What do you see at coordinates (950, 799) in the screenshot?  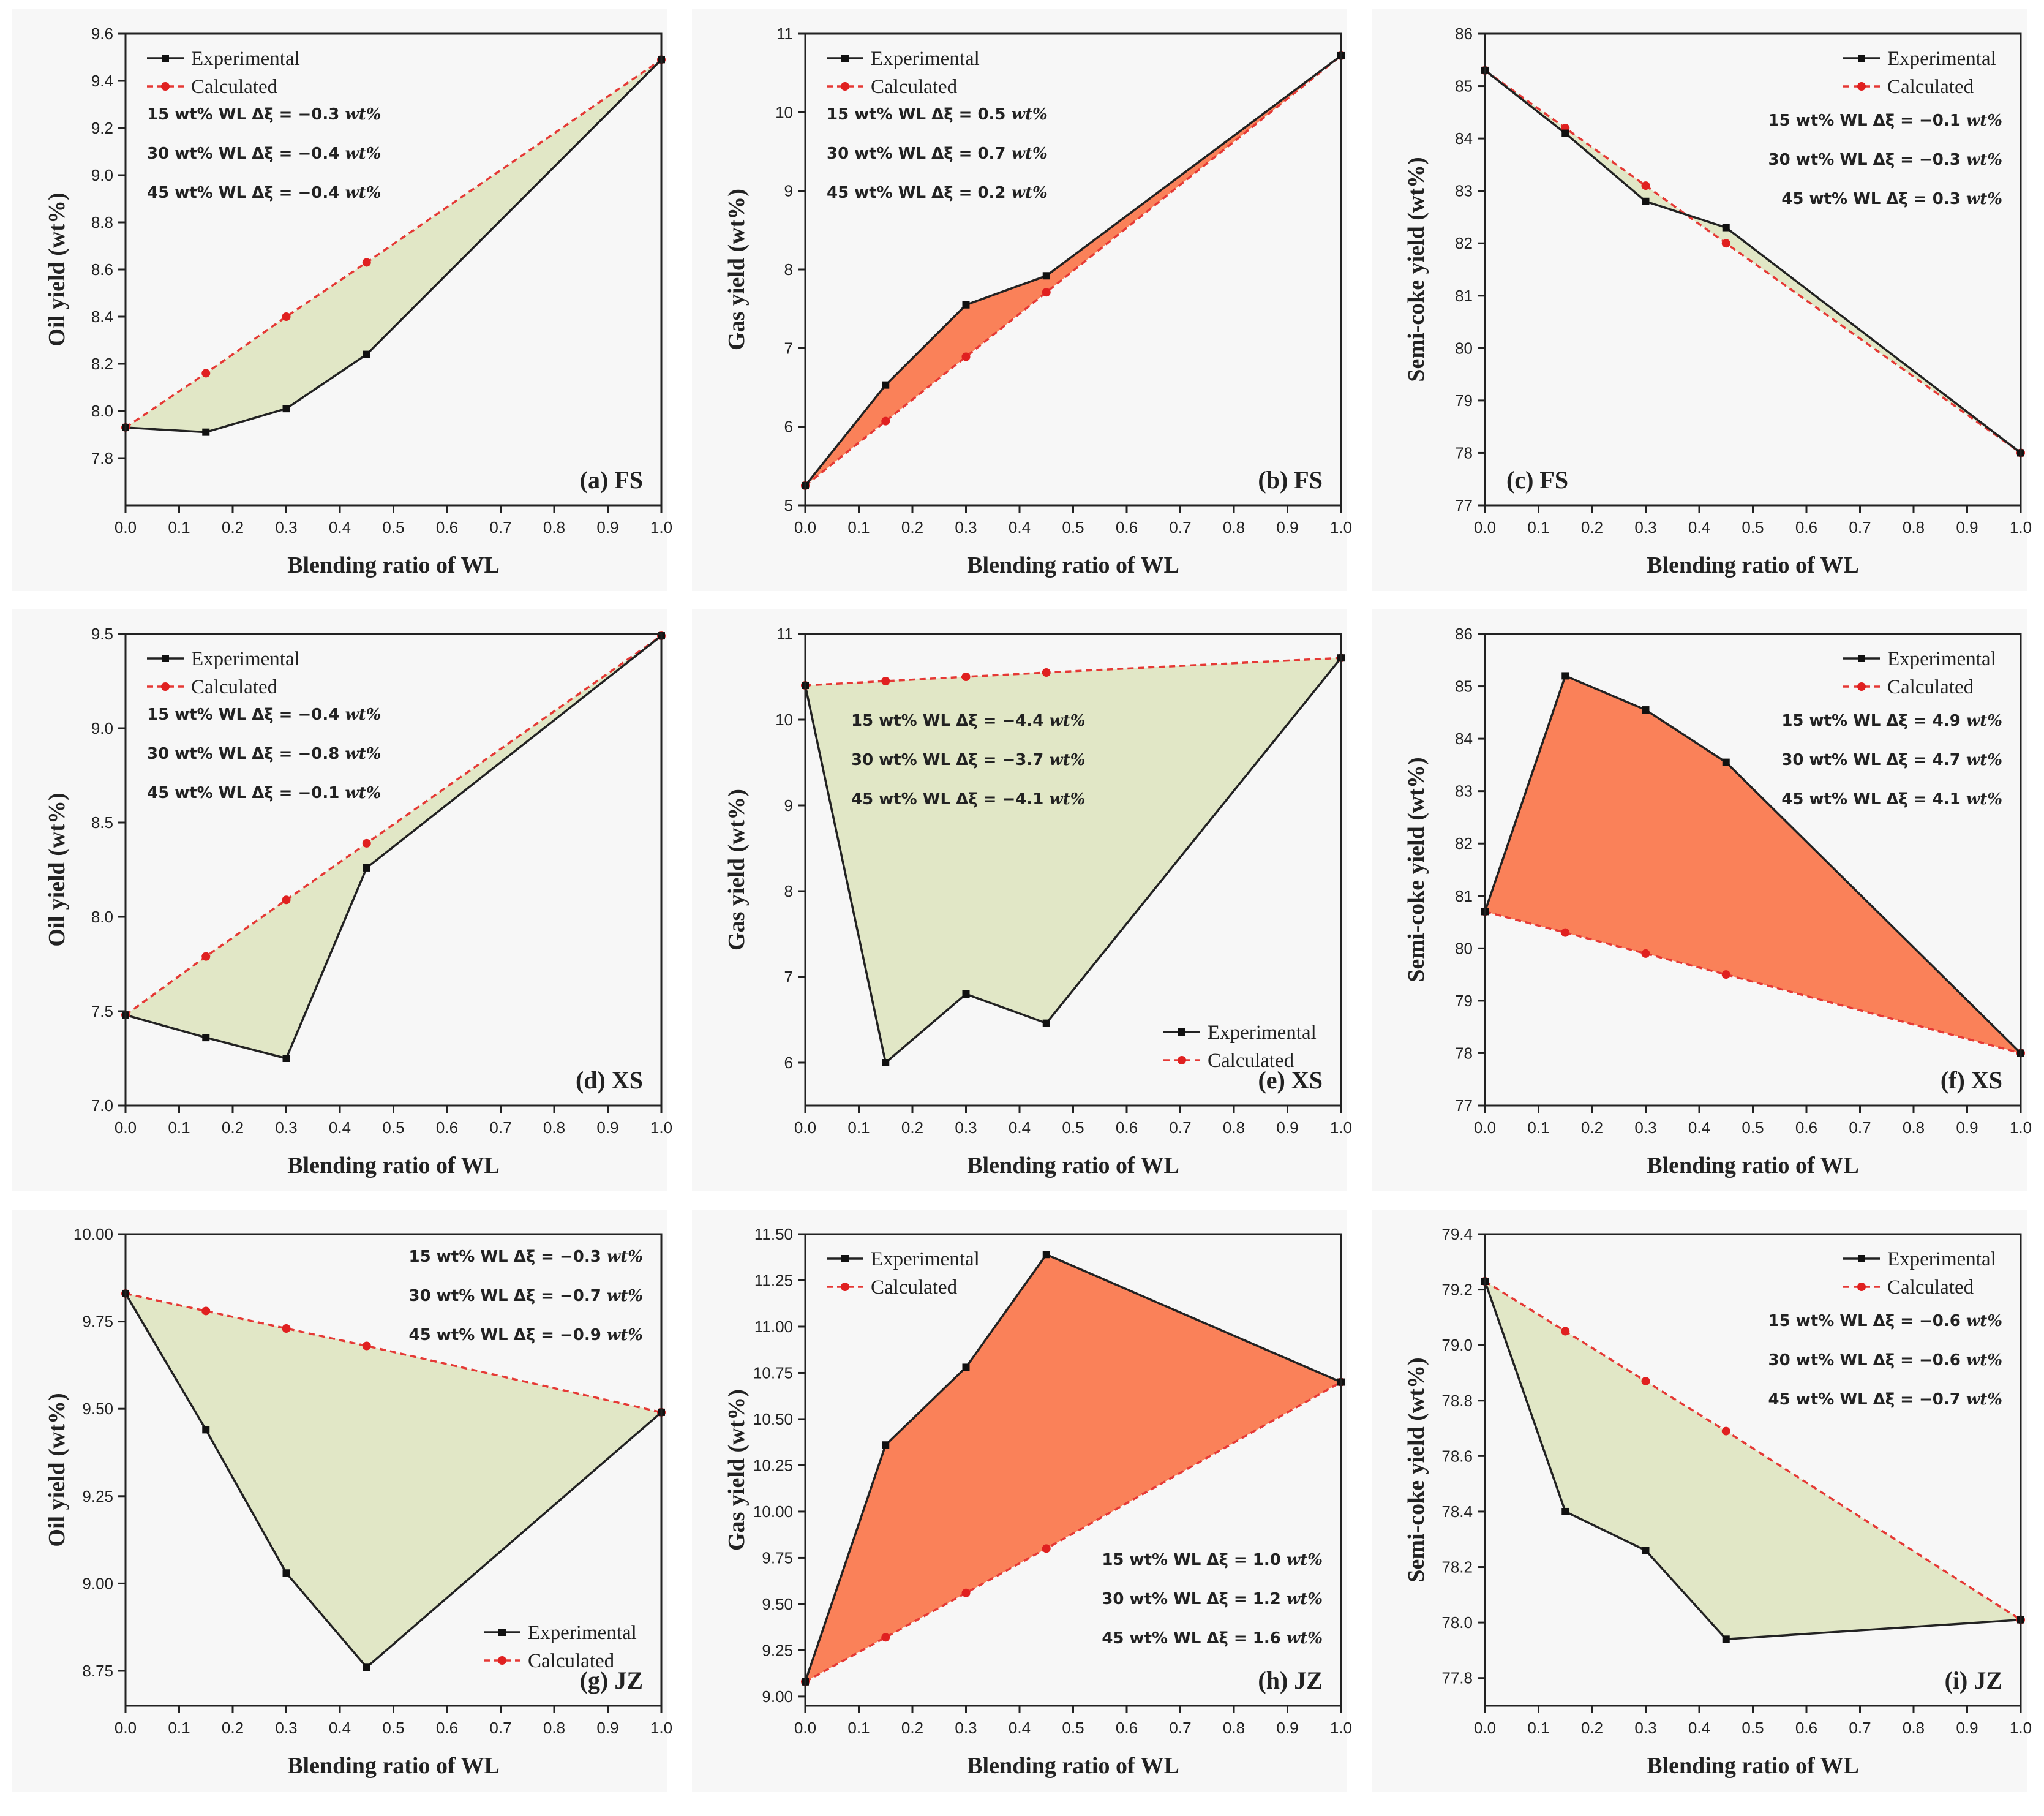 I see `delta-annotation-value: 45 wt% WL Δξ = −4.1` at bounding box center [950, 799].